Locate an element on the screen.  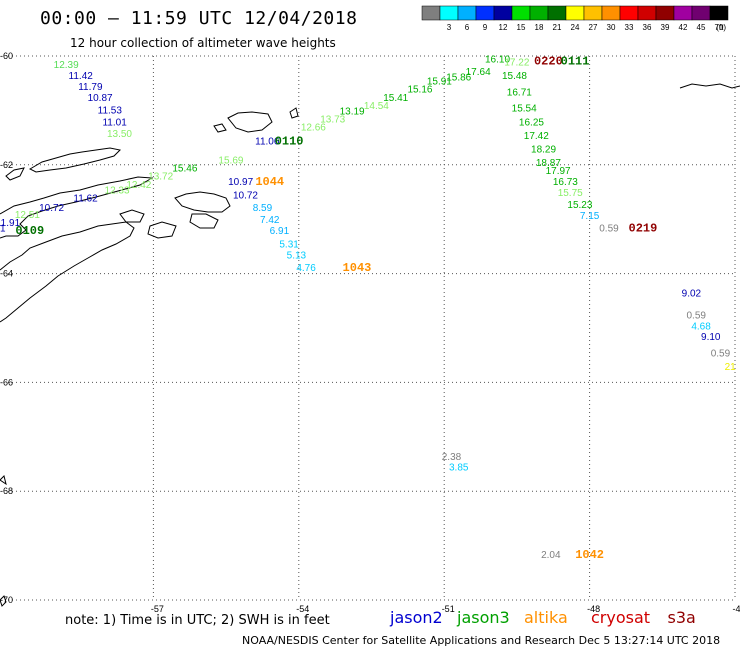
wave-height-value: 2.04 is located at coordinates (551, 555).